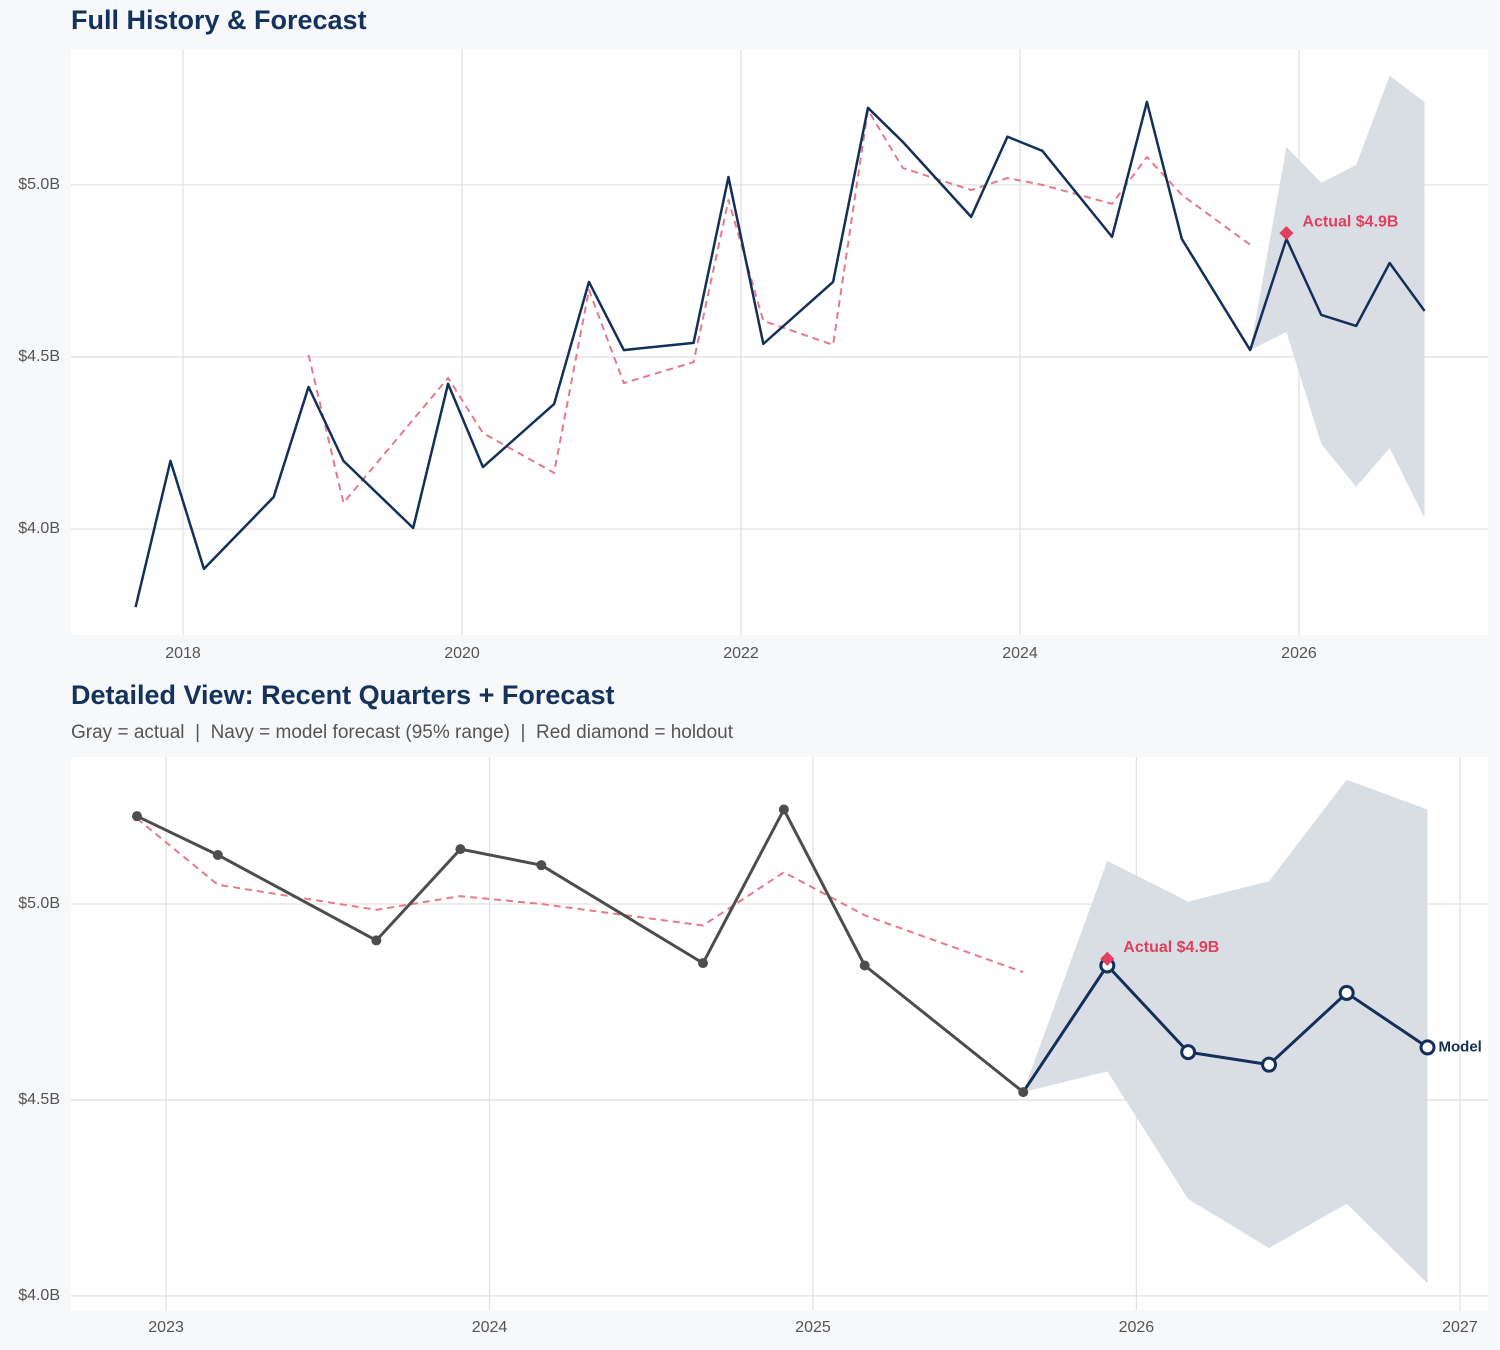 The image size is (1500, 1350). I want to click on x-tick-label: 2027, so click(1460, 1327).